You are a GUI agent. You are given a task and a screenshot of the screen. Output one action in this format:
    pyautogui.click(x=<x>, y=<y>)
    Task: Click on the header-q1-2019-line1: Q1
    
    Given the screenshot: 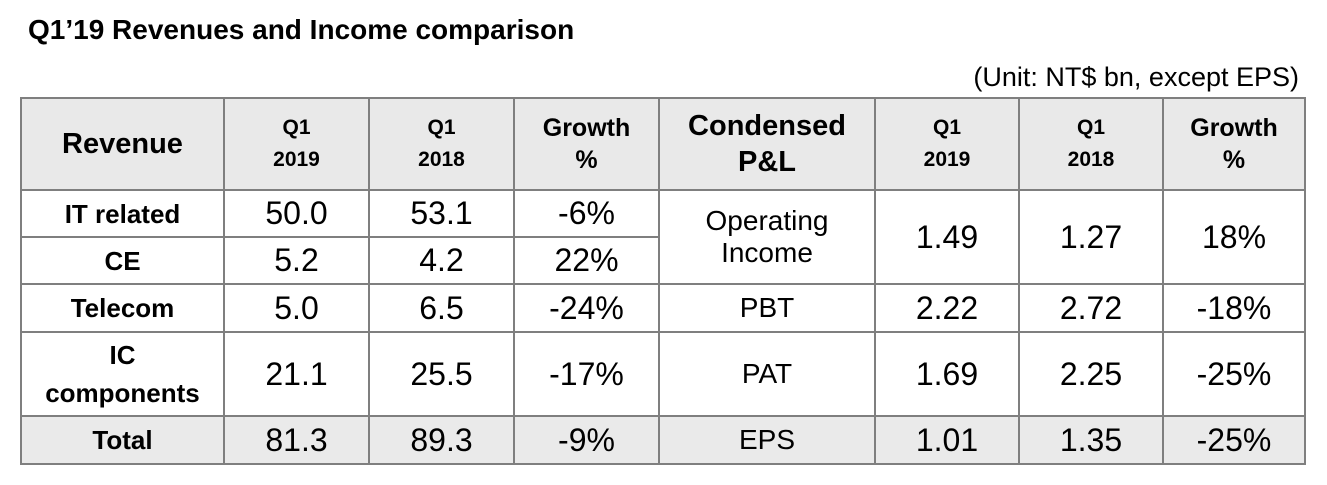 What is the action you would take?
    pyautogui.click(x=296, y=127)
    